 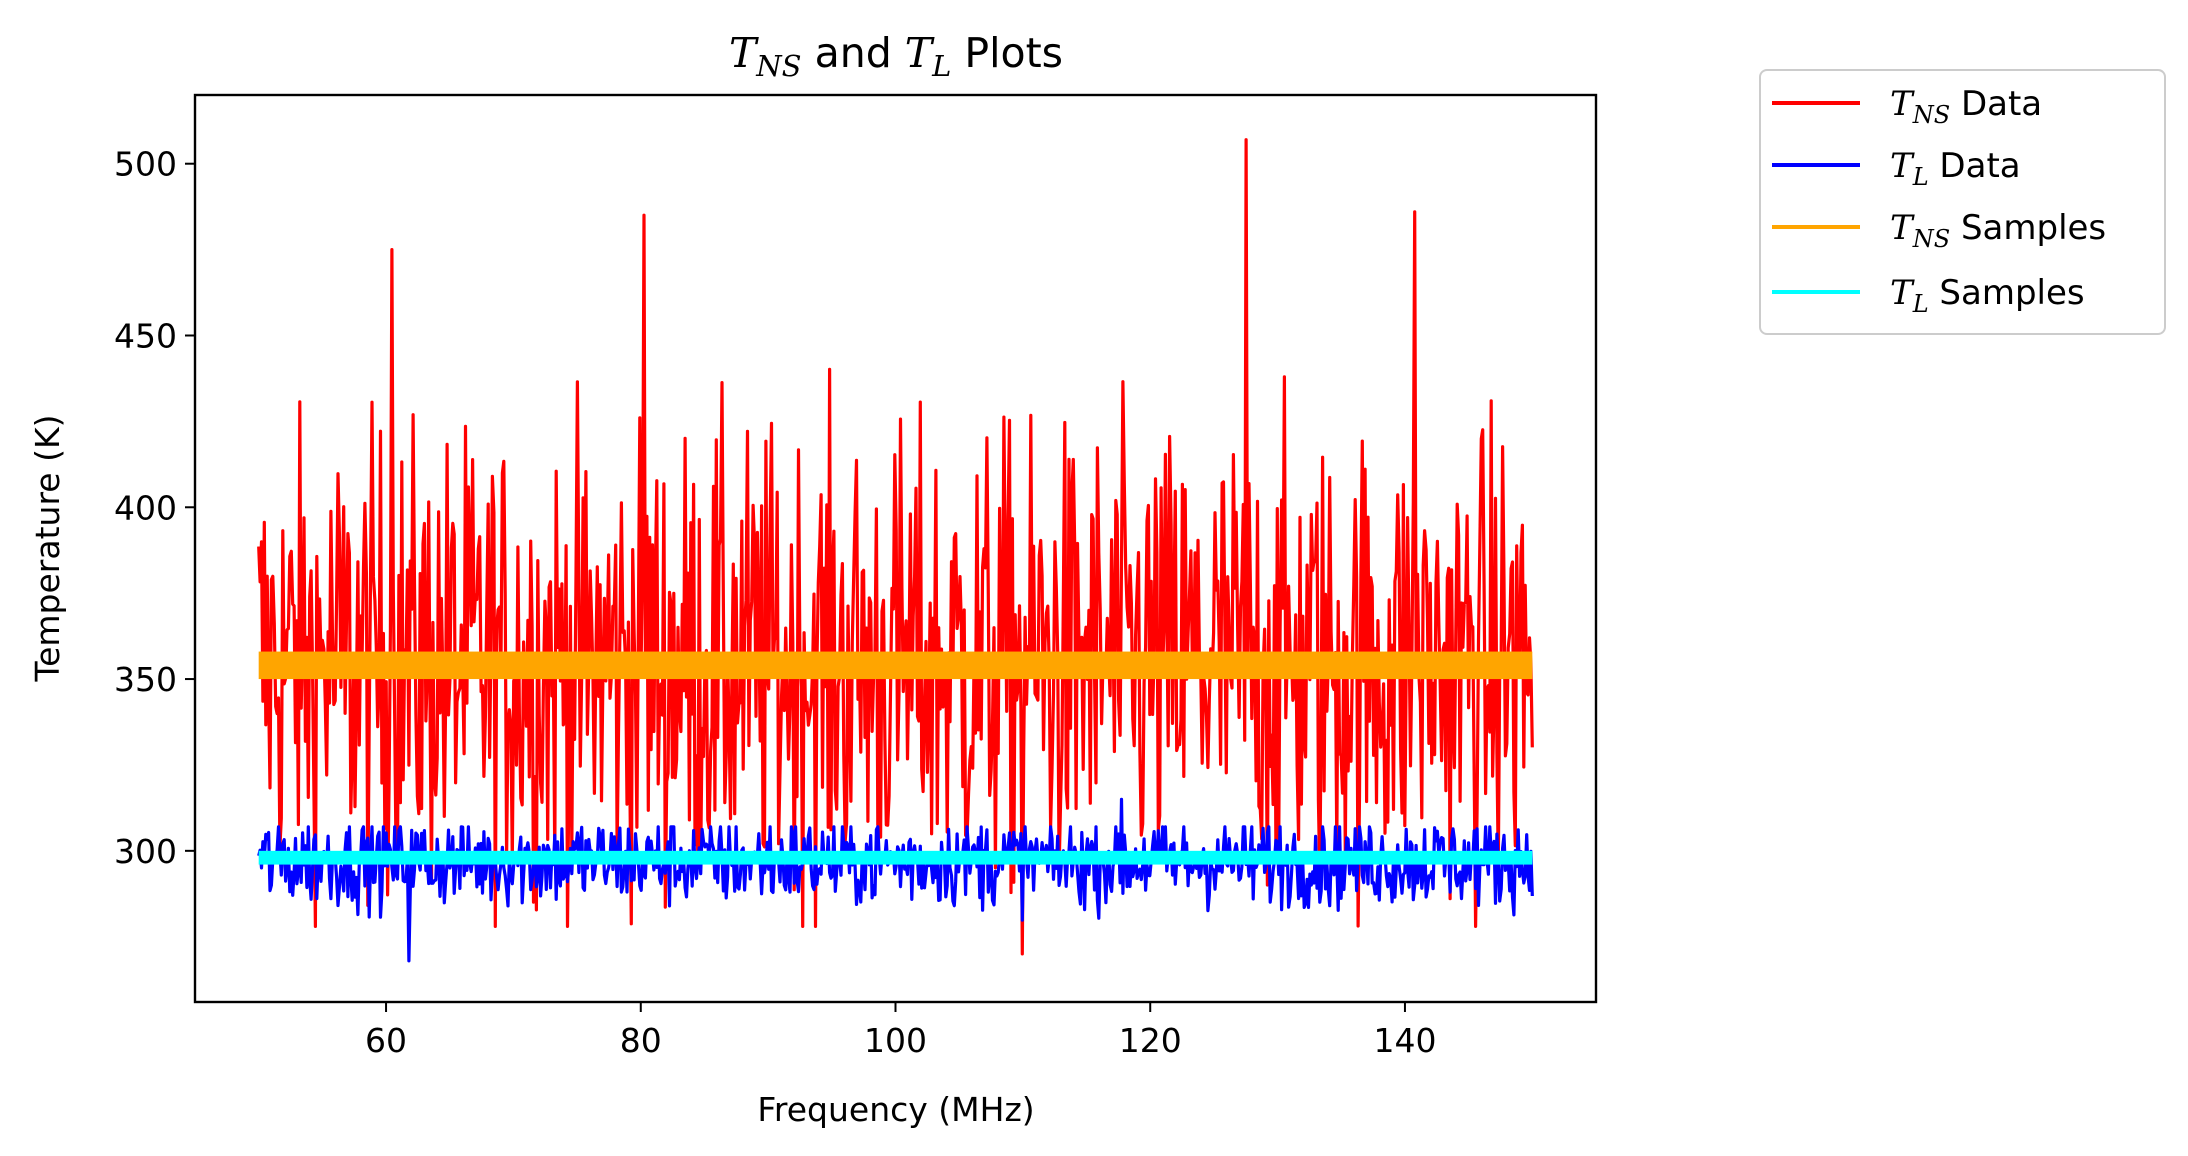 I want to click on y-axis: 300 350 400 450 500, so click(x=154, y=508).